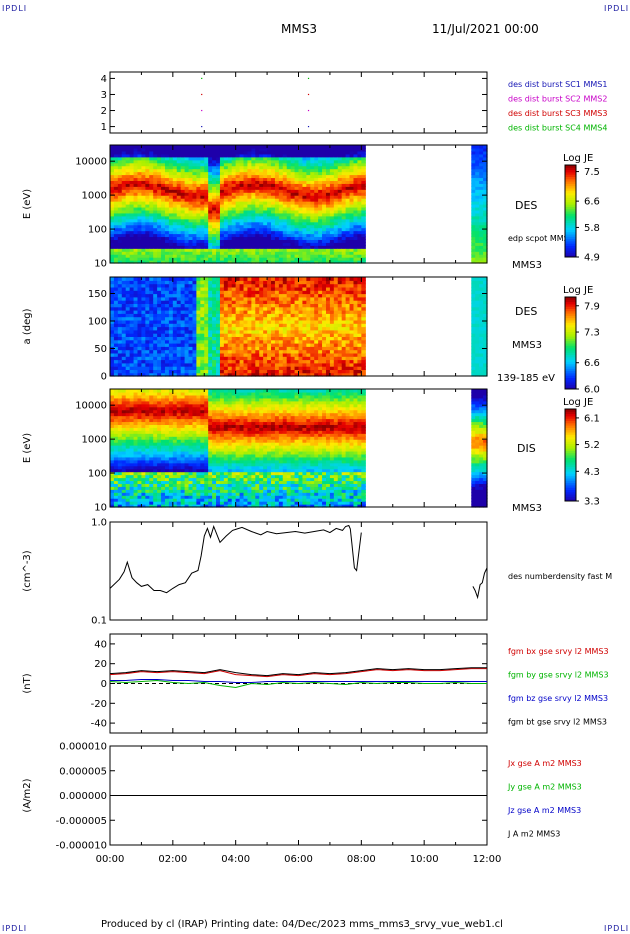  I want to click on colorbar-tick-label: 4.9, so click(592, 258).